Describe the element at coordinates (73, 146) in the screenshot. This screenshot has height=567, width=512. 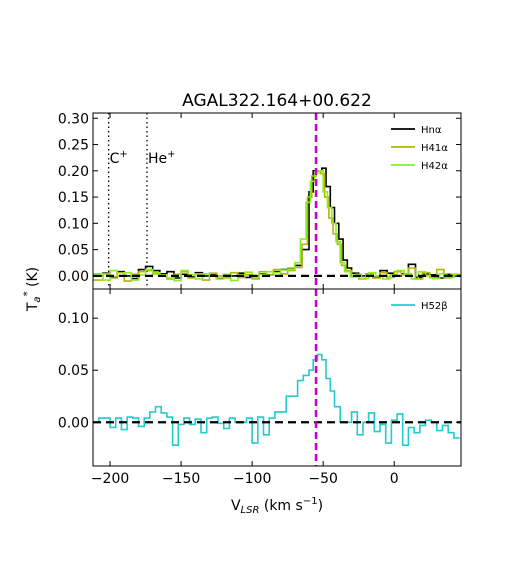
I see `y-tick-label-top-5: 0.25` at that location.